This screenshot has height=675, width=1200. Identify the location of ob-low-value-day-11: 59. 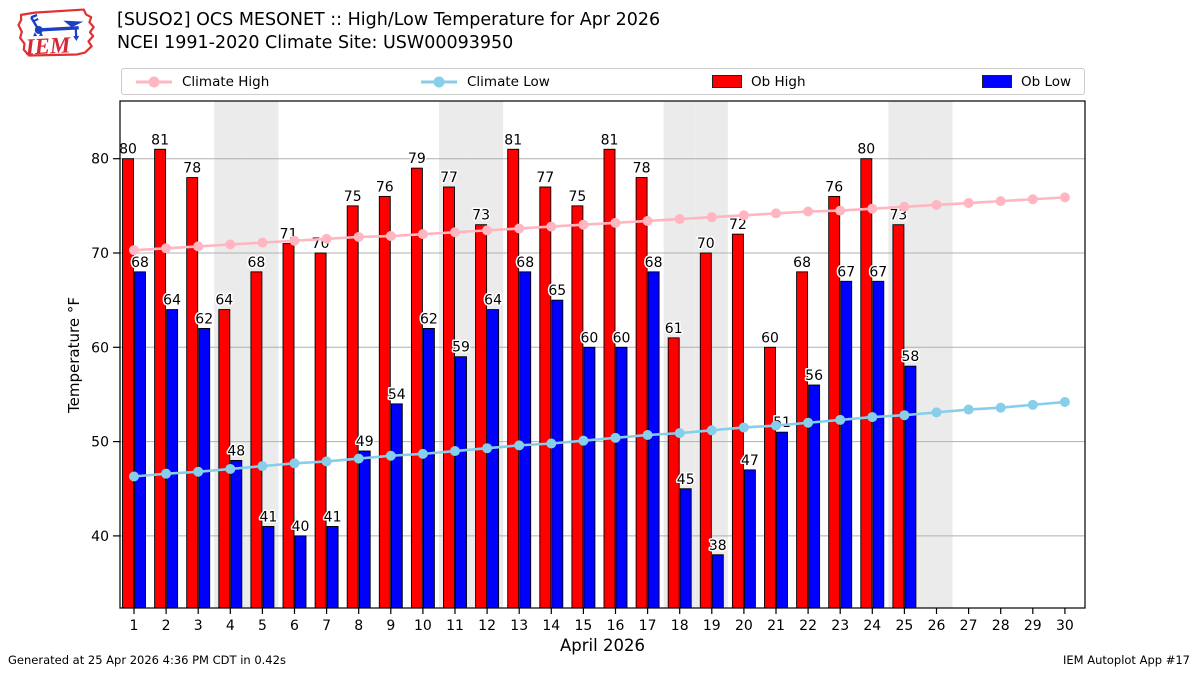
(461, 348).